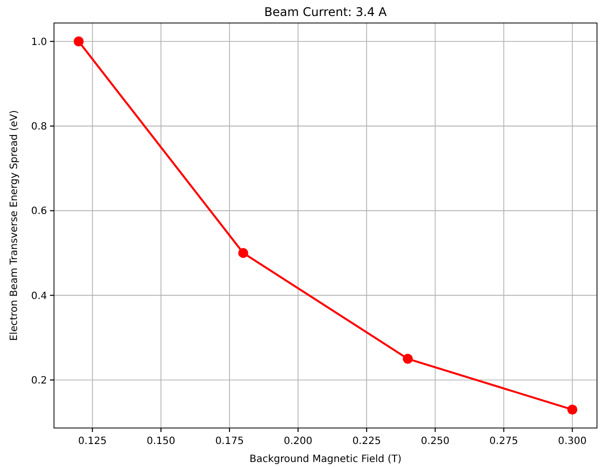 This screenshot has width=606, height=467. What do you see at coordinates (435, 441) in the screenshot?
I see `x-tick-label: 0.250` at bounding box center [435, 441].